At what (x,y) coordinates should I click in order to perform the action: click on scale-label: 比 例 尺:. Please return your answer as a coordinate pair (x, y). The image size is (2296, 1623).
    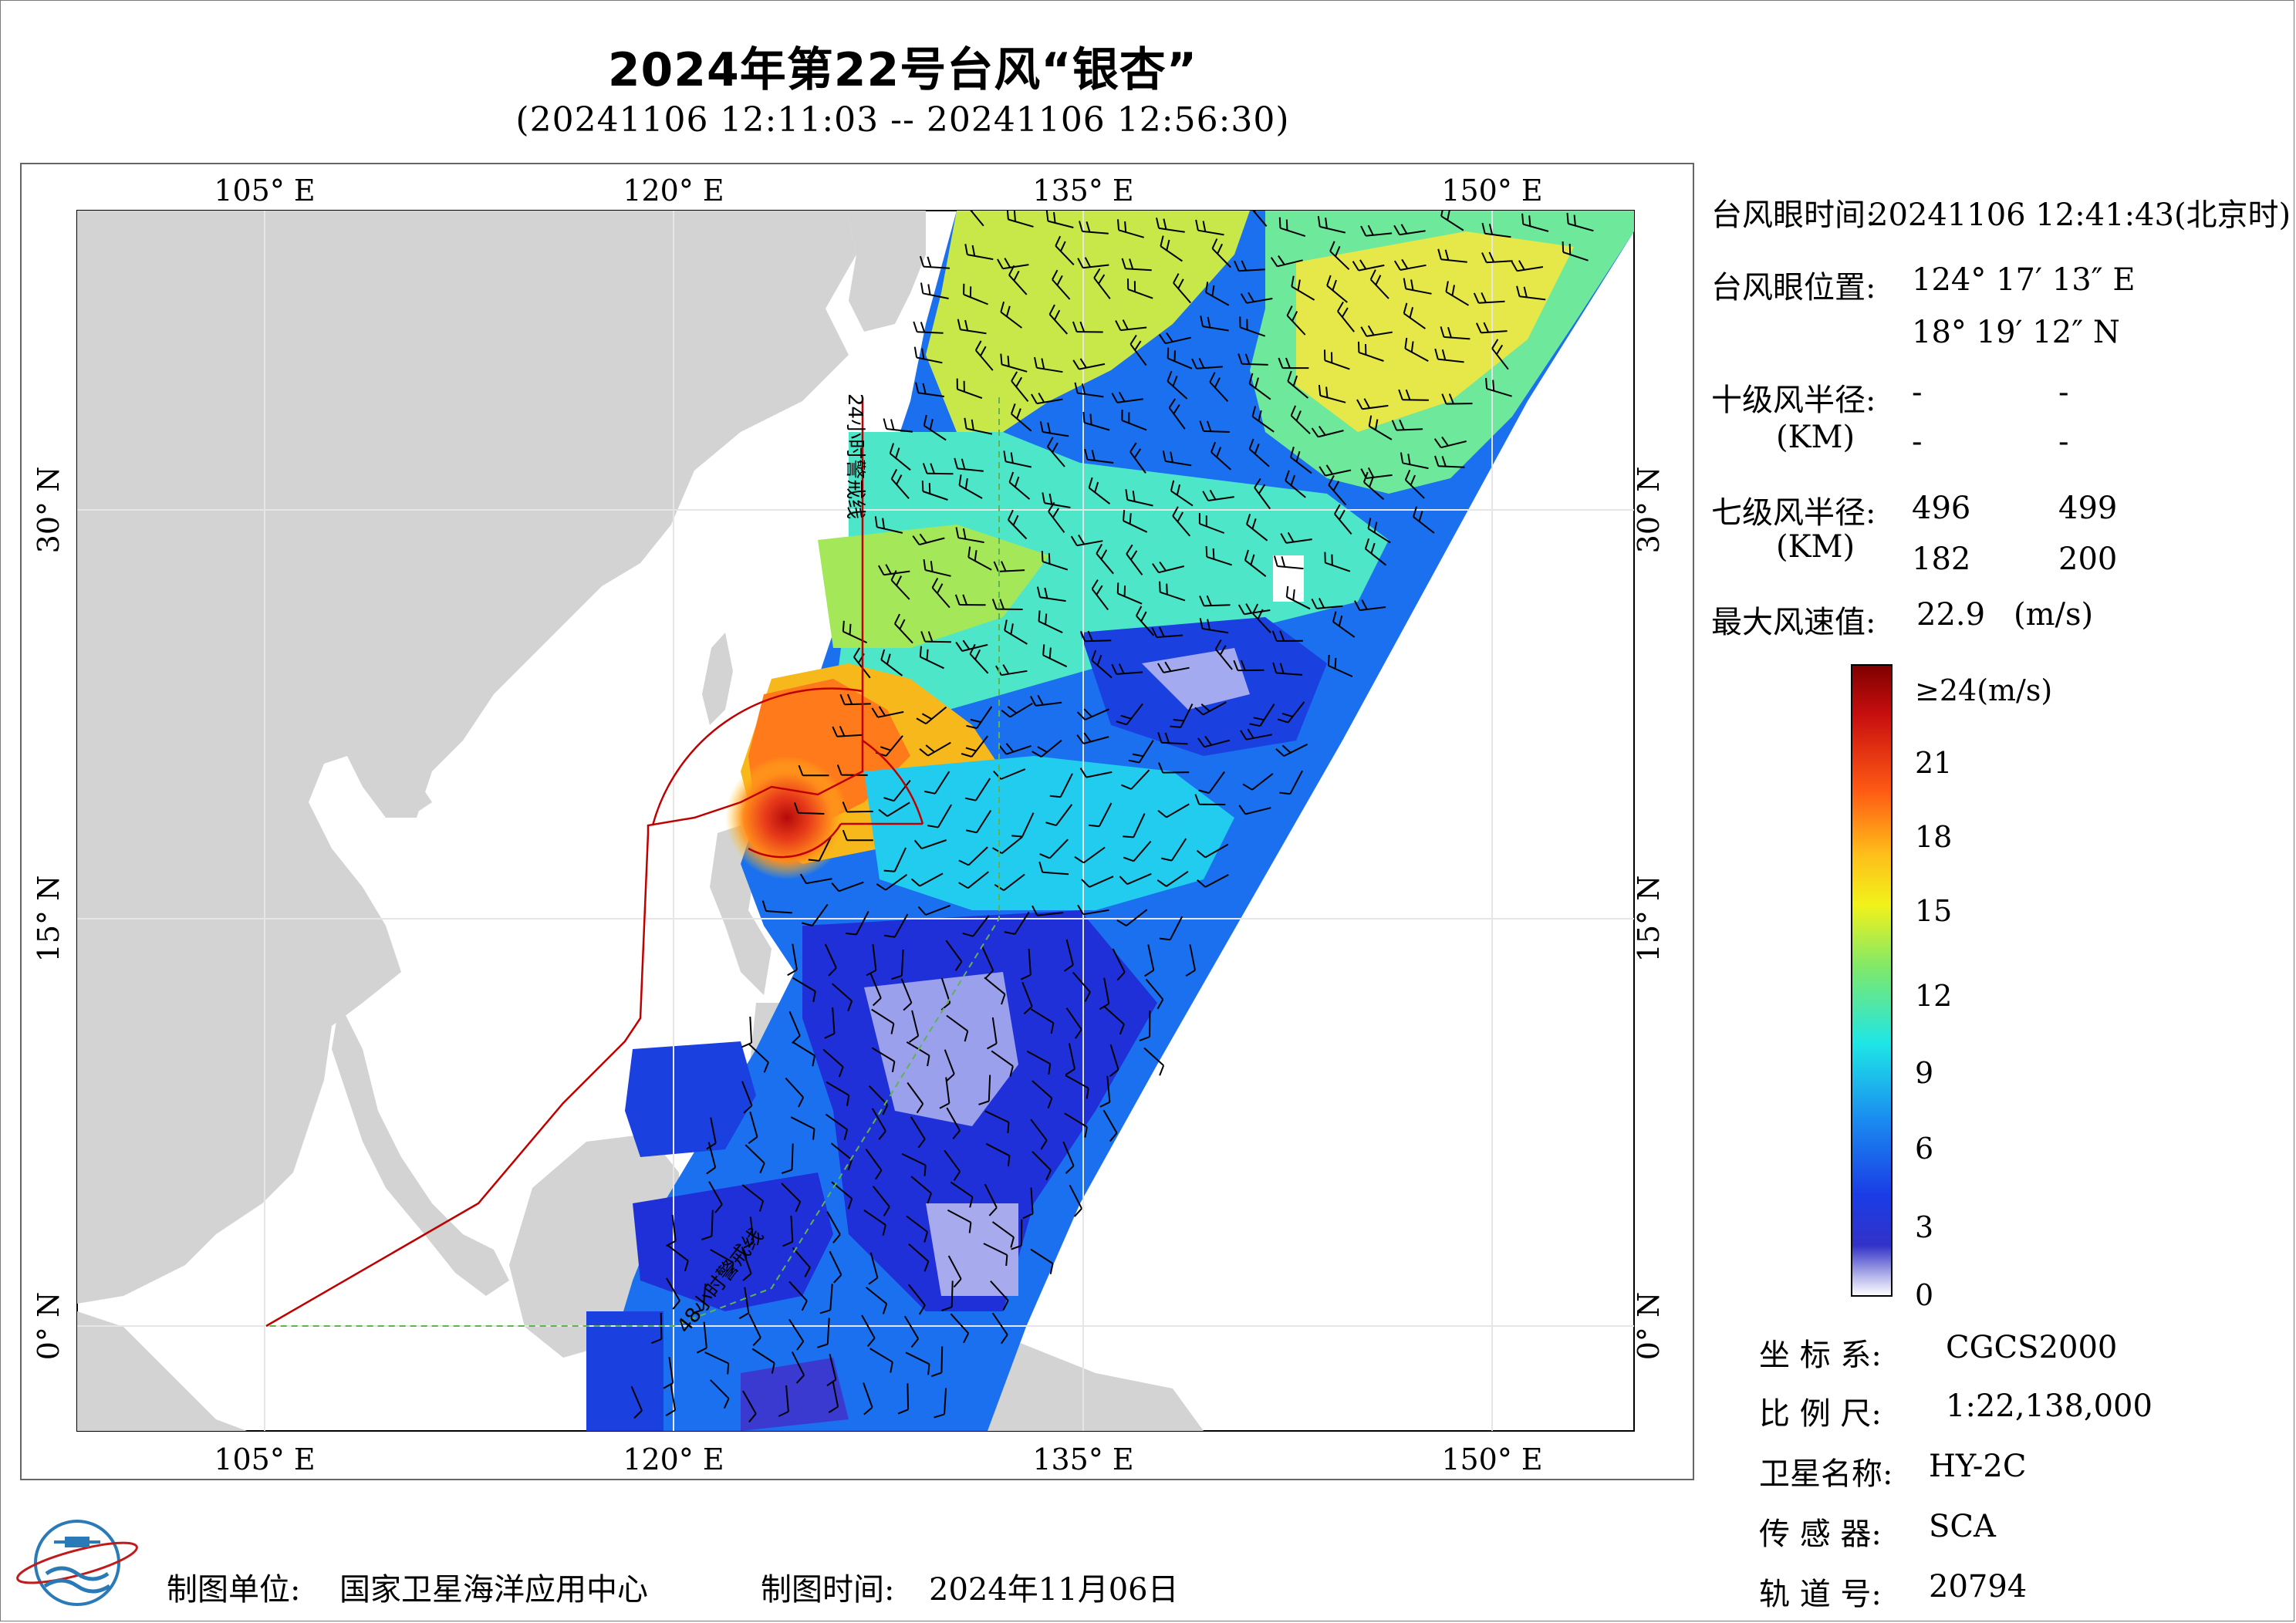
    Looking at the image, I should click on (1820, 1414).